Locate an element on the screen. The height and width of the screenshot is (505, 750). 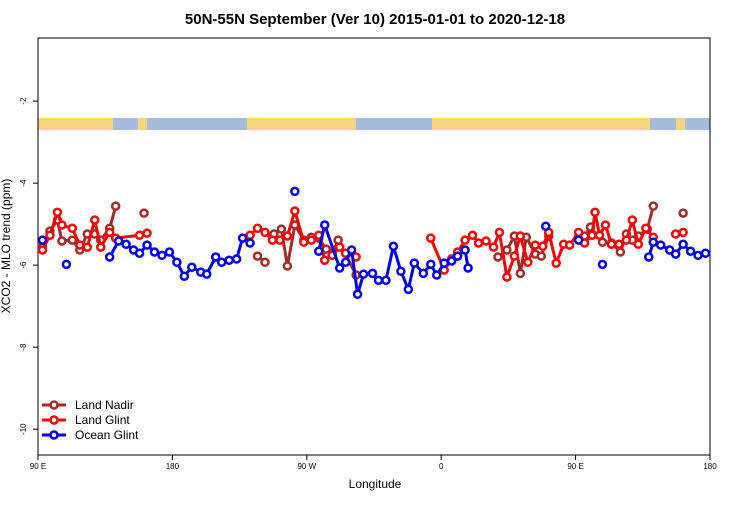
x-tick-label: 90 E is located at coordinates (38, 466).